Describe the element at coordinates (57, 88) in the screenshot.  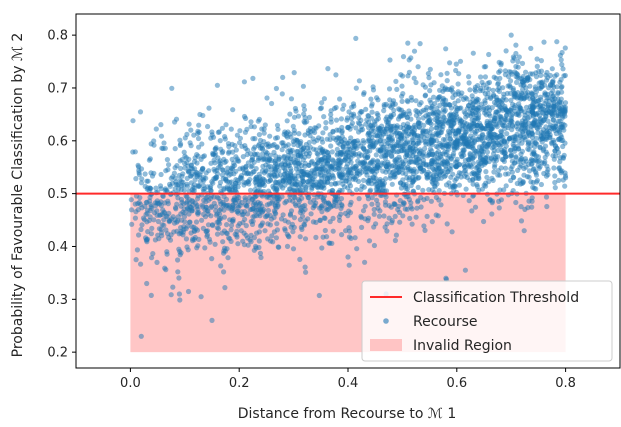
I see `y-tick-label: 0.7` at that location.